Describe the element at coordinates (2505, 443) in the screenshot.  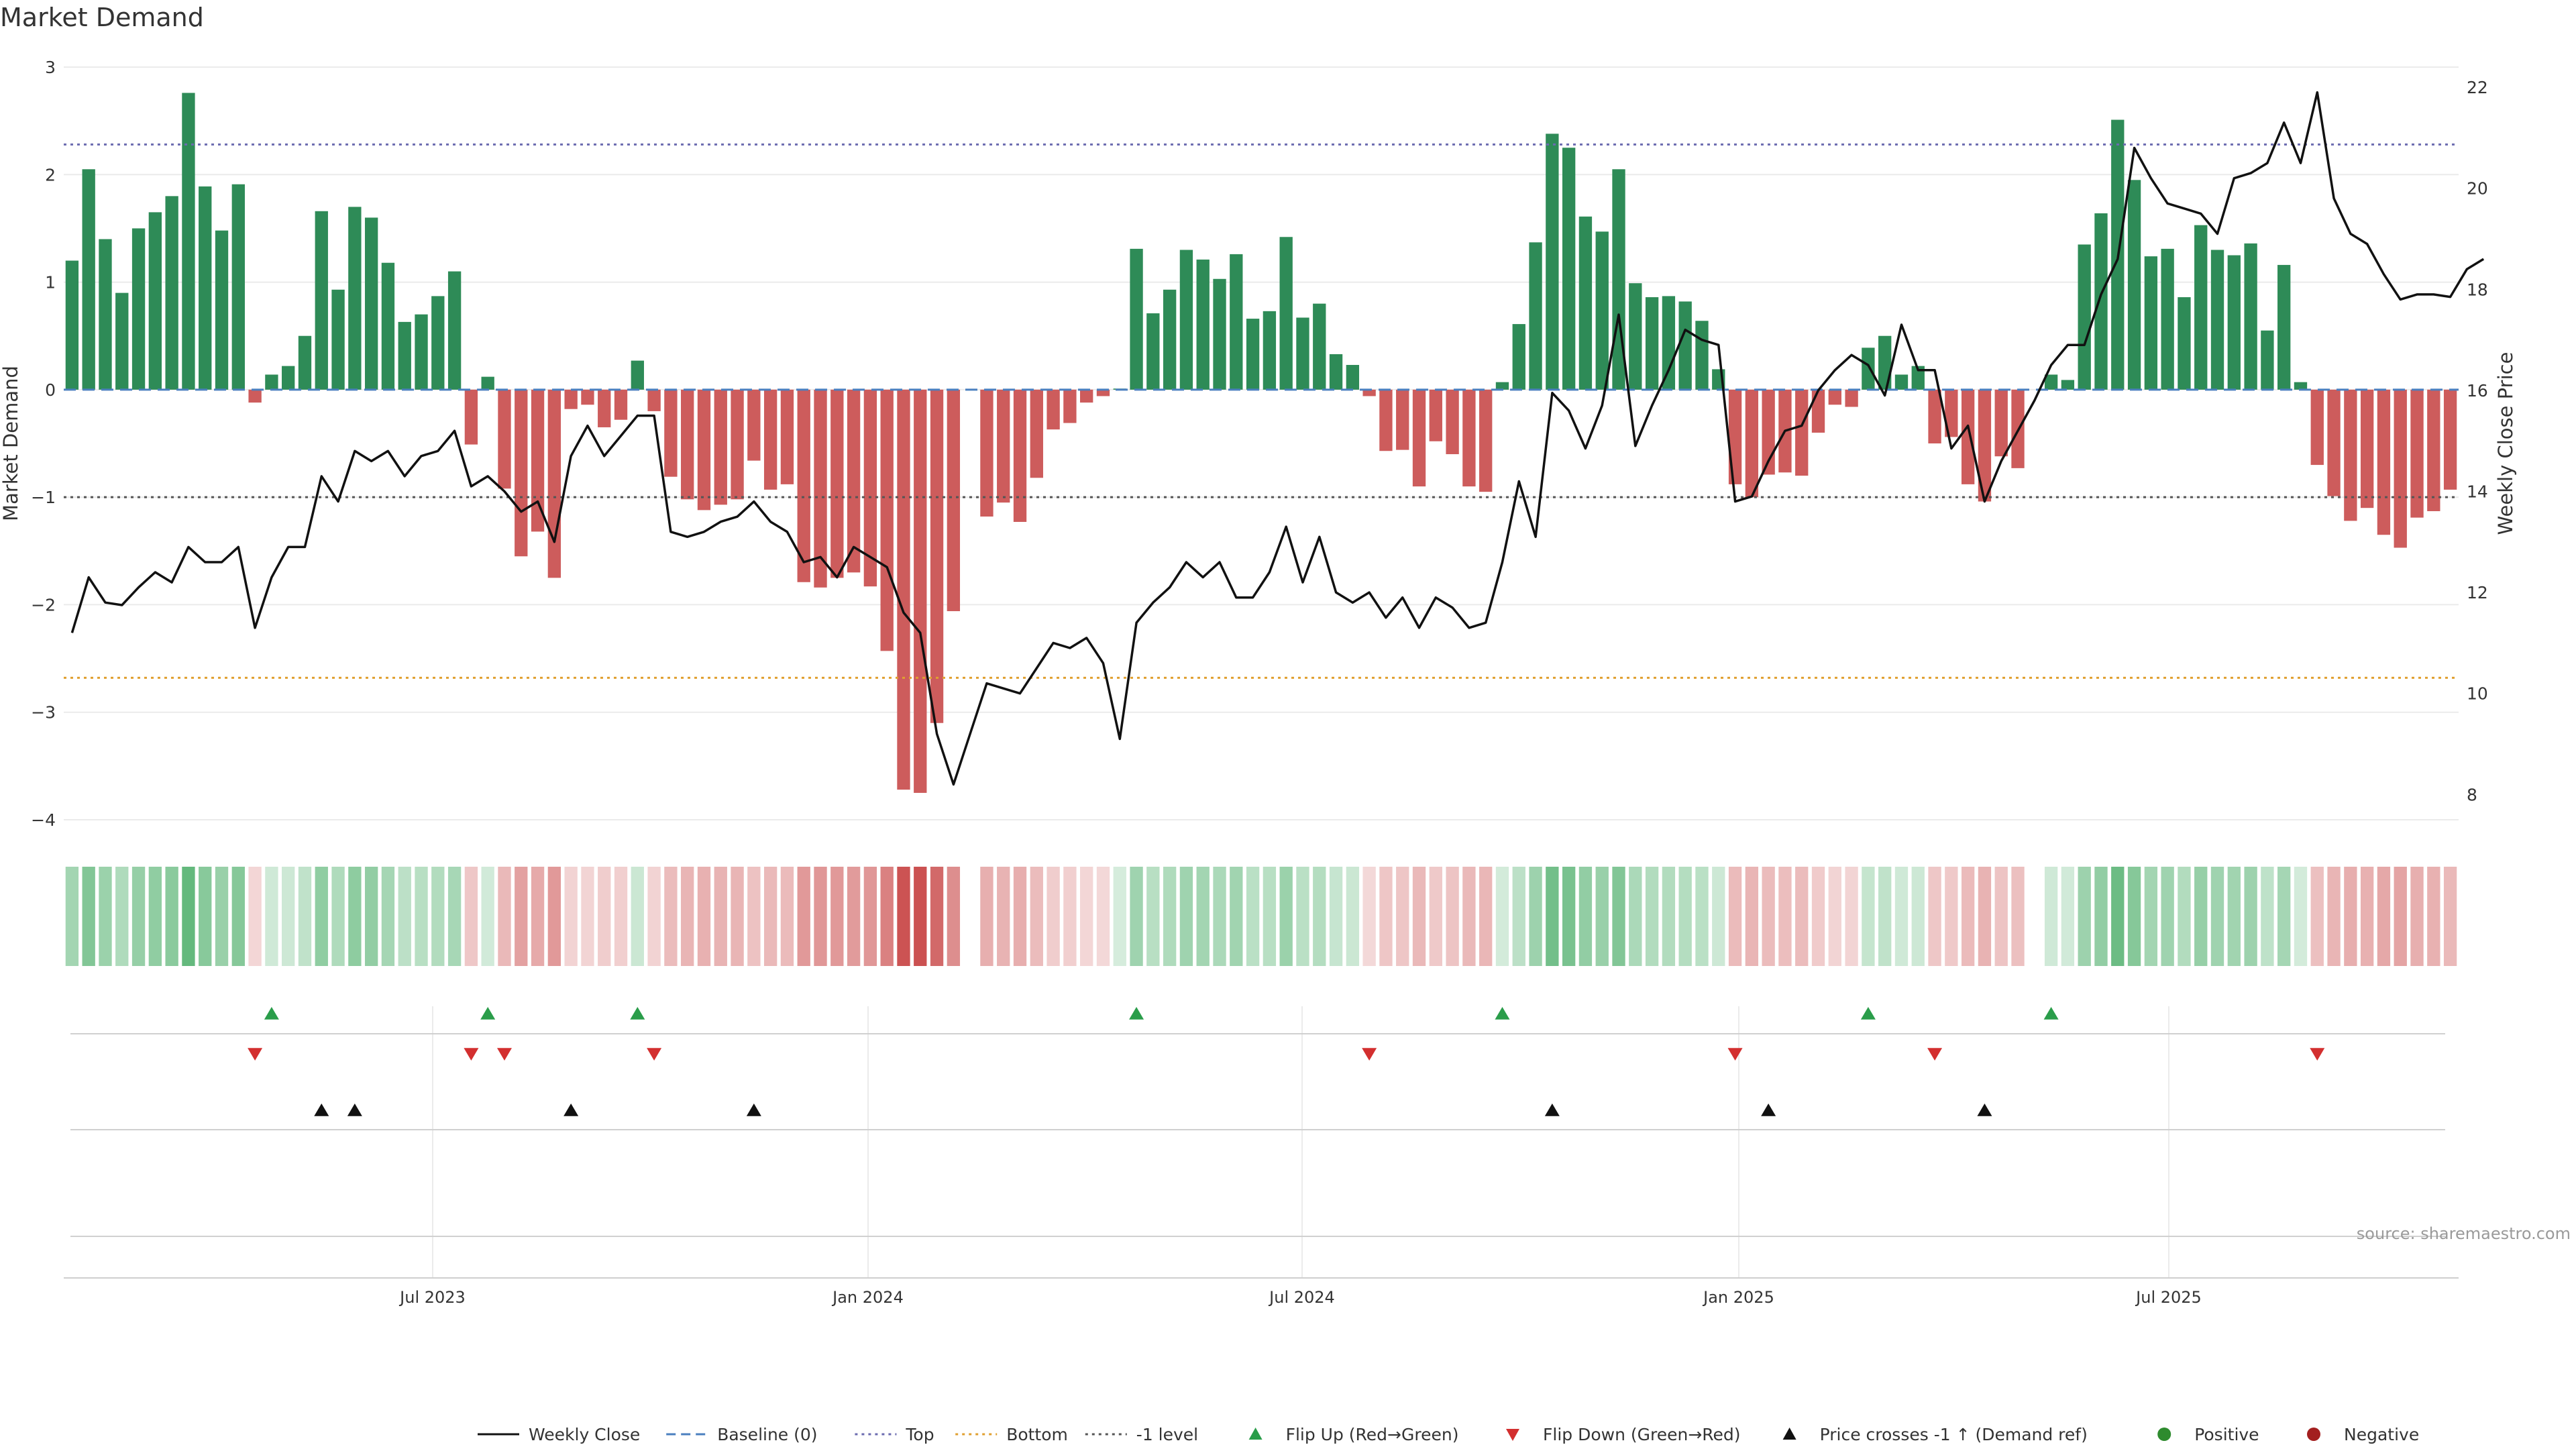
I see `y2-axis-label: Weekly Close Price` at that location.